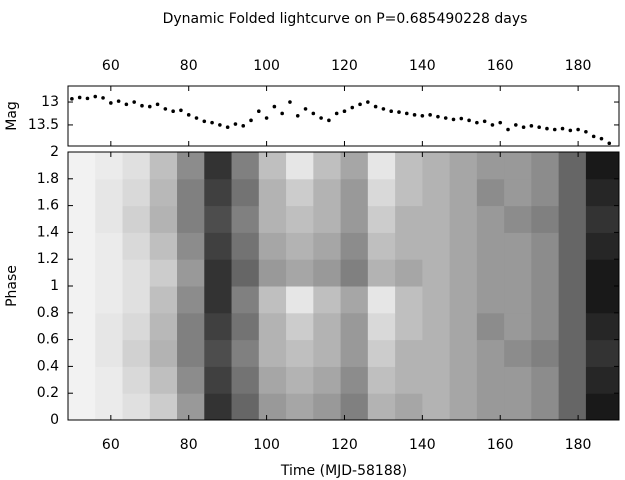 The image size is (625, 480). Describe the element at coordinates (344, 445) in the screenshot. I see `x-tick-label: 120` at that location.